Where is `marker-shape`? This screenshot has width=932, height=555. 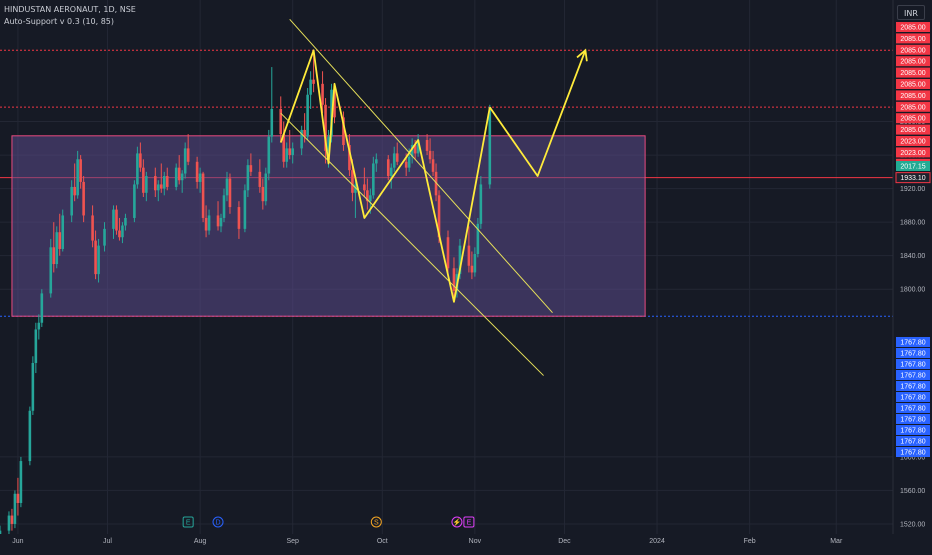
marker-shape is located at coordinates (457, 522).